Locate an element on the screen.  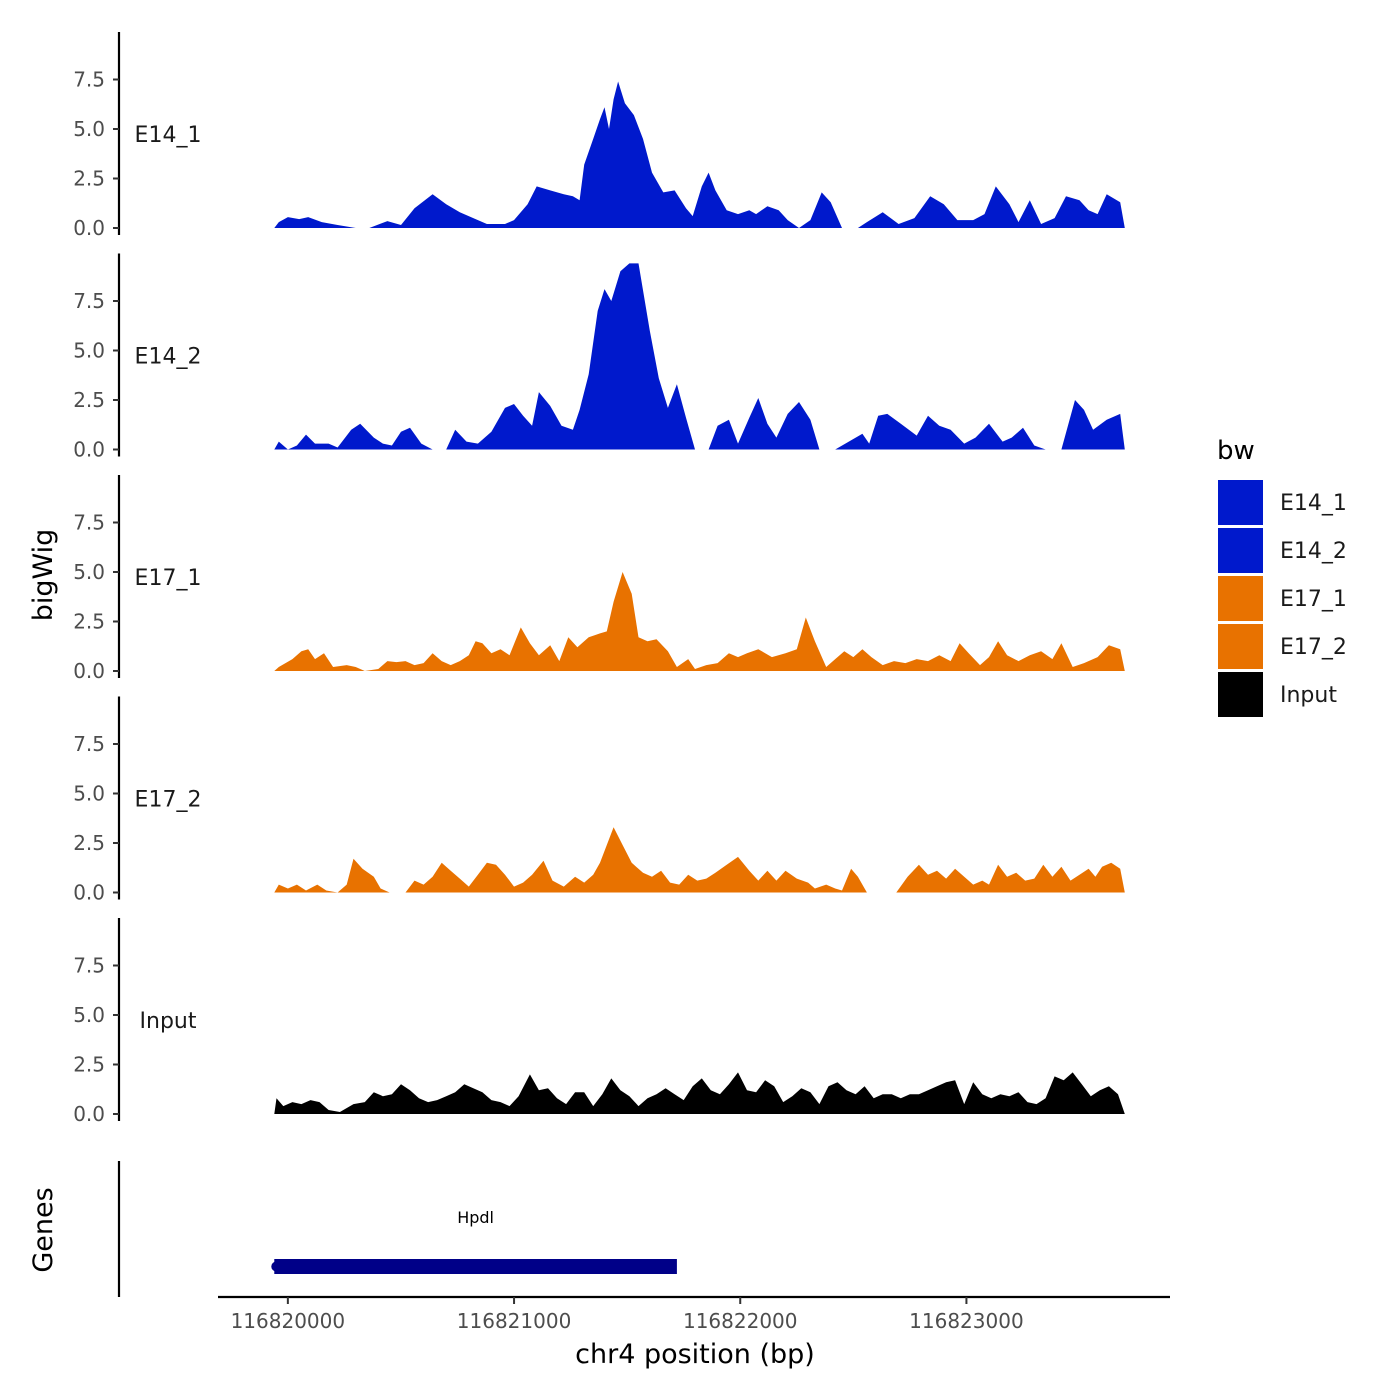
x-tick-label: 116822000 is located at coordinates (740, 1321).